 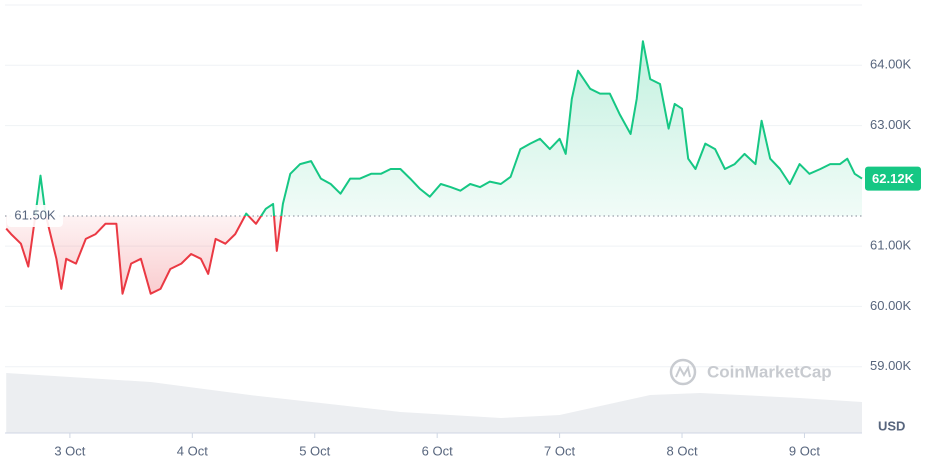 I want to click on x-tick-label: 6 Oct, so click(x=437, y=450).